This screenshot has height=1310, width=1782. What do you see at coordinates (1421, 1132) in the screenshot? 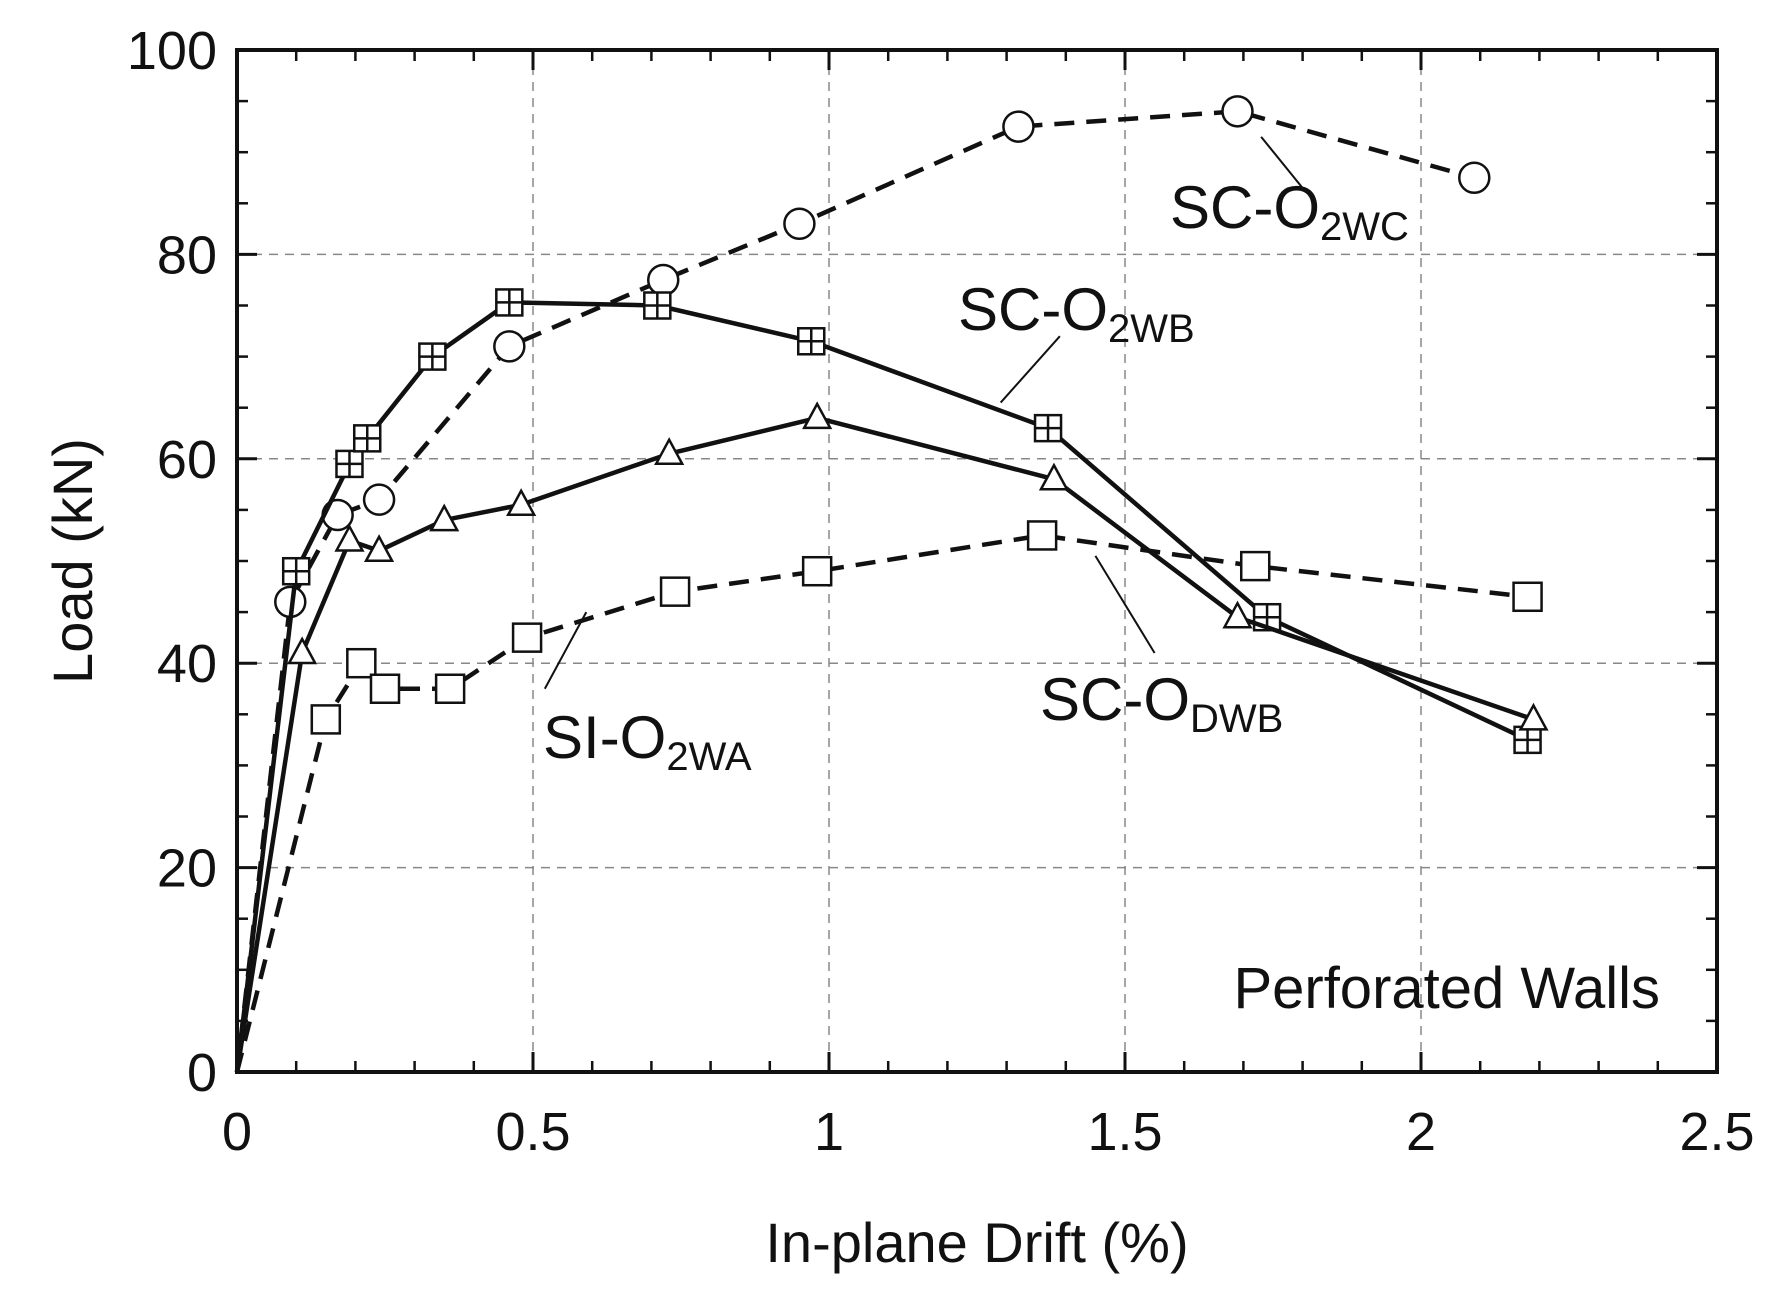
I see `x-tick-label: 2` at bounding box center [1421, 1132].